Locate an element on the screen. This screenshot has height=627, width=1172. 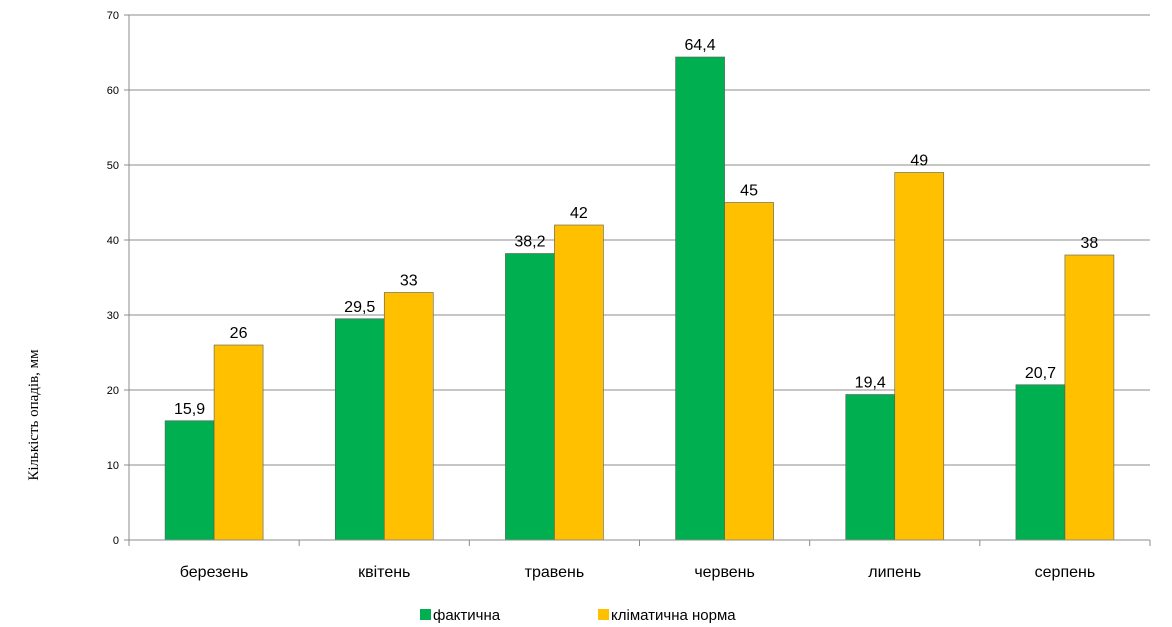
y-tick-label: 20 is located at coordinates (113, 391).